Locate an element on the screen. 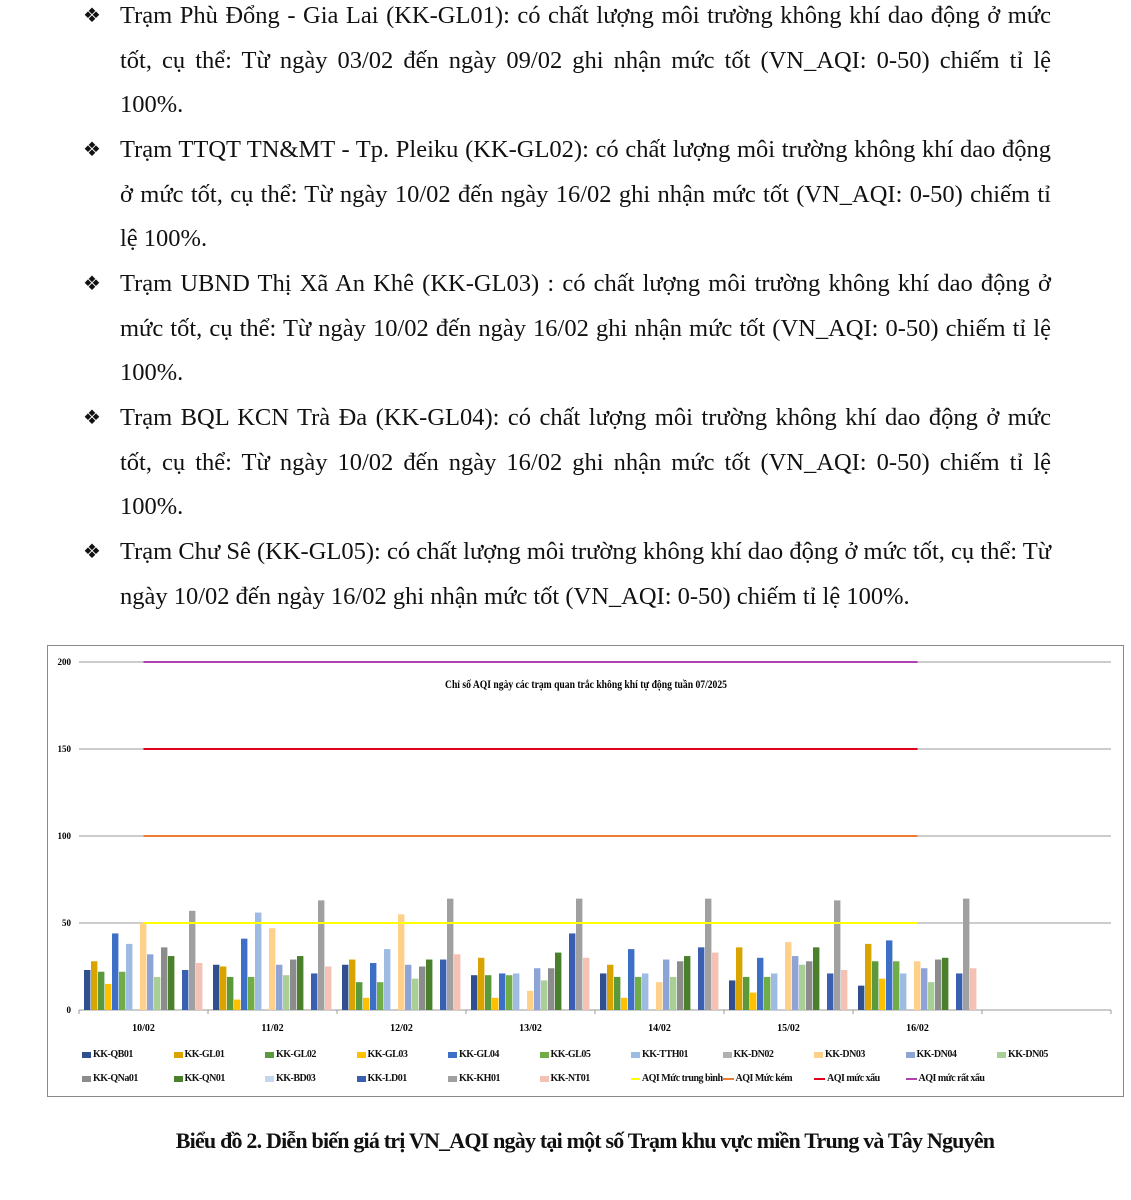  legend-label: KK-QNa01 is located at coordinates (115, 1078).